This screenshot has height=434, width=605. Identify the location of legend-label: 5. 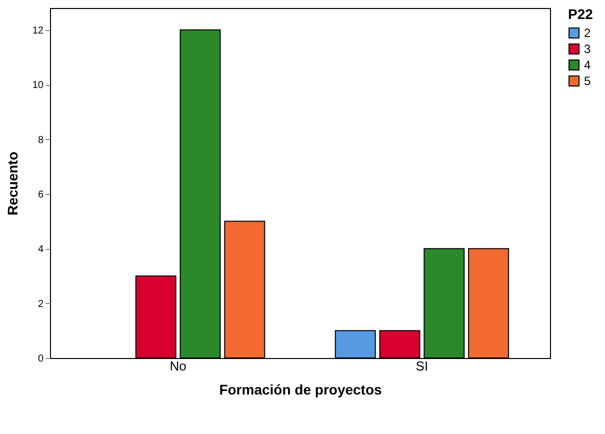
(587, 81).